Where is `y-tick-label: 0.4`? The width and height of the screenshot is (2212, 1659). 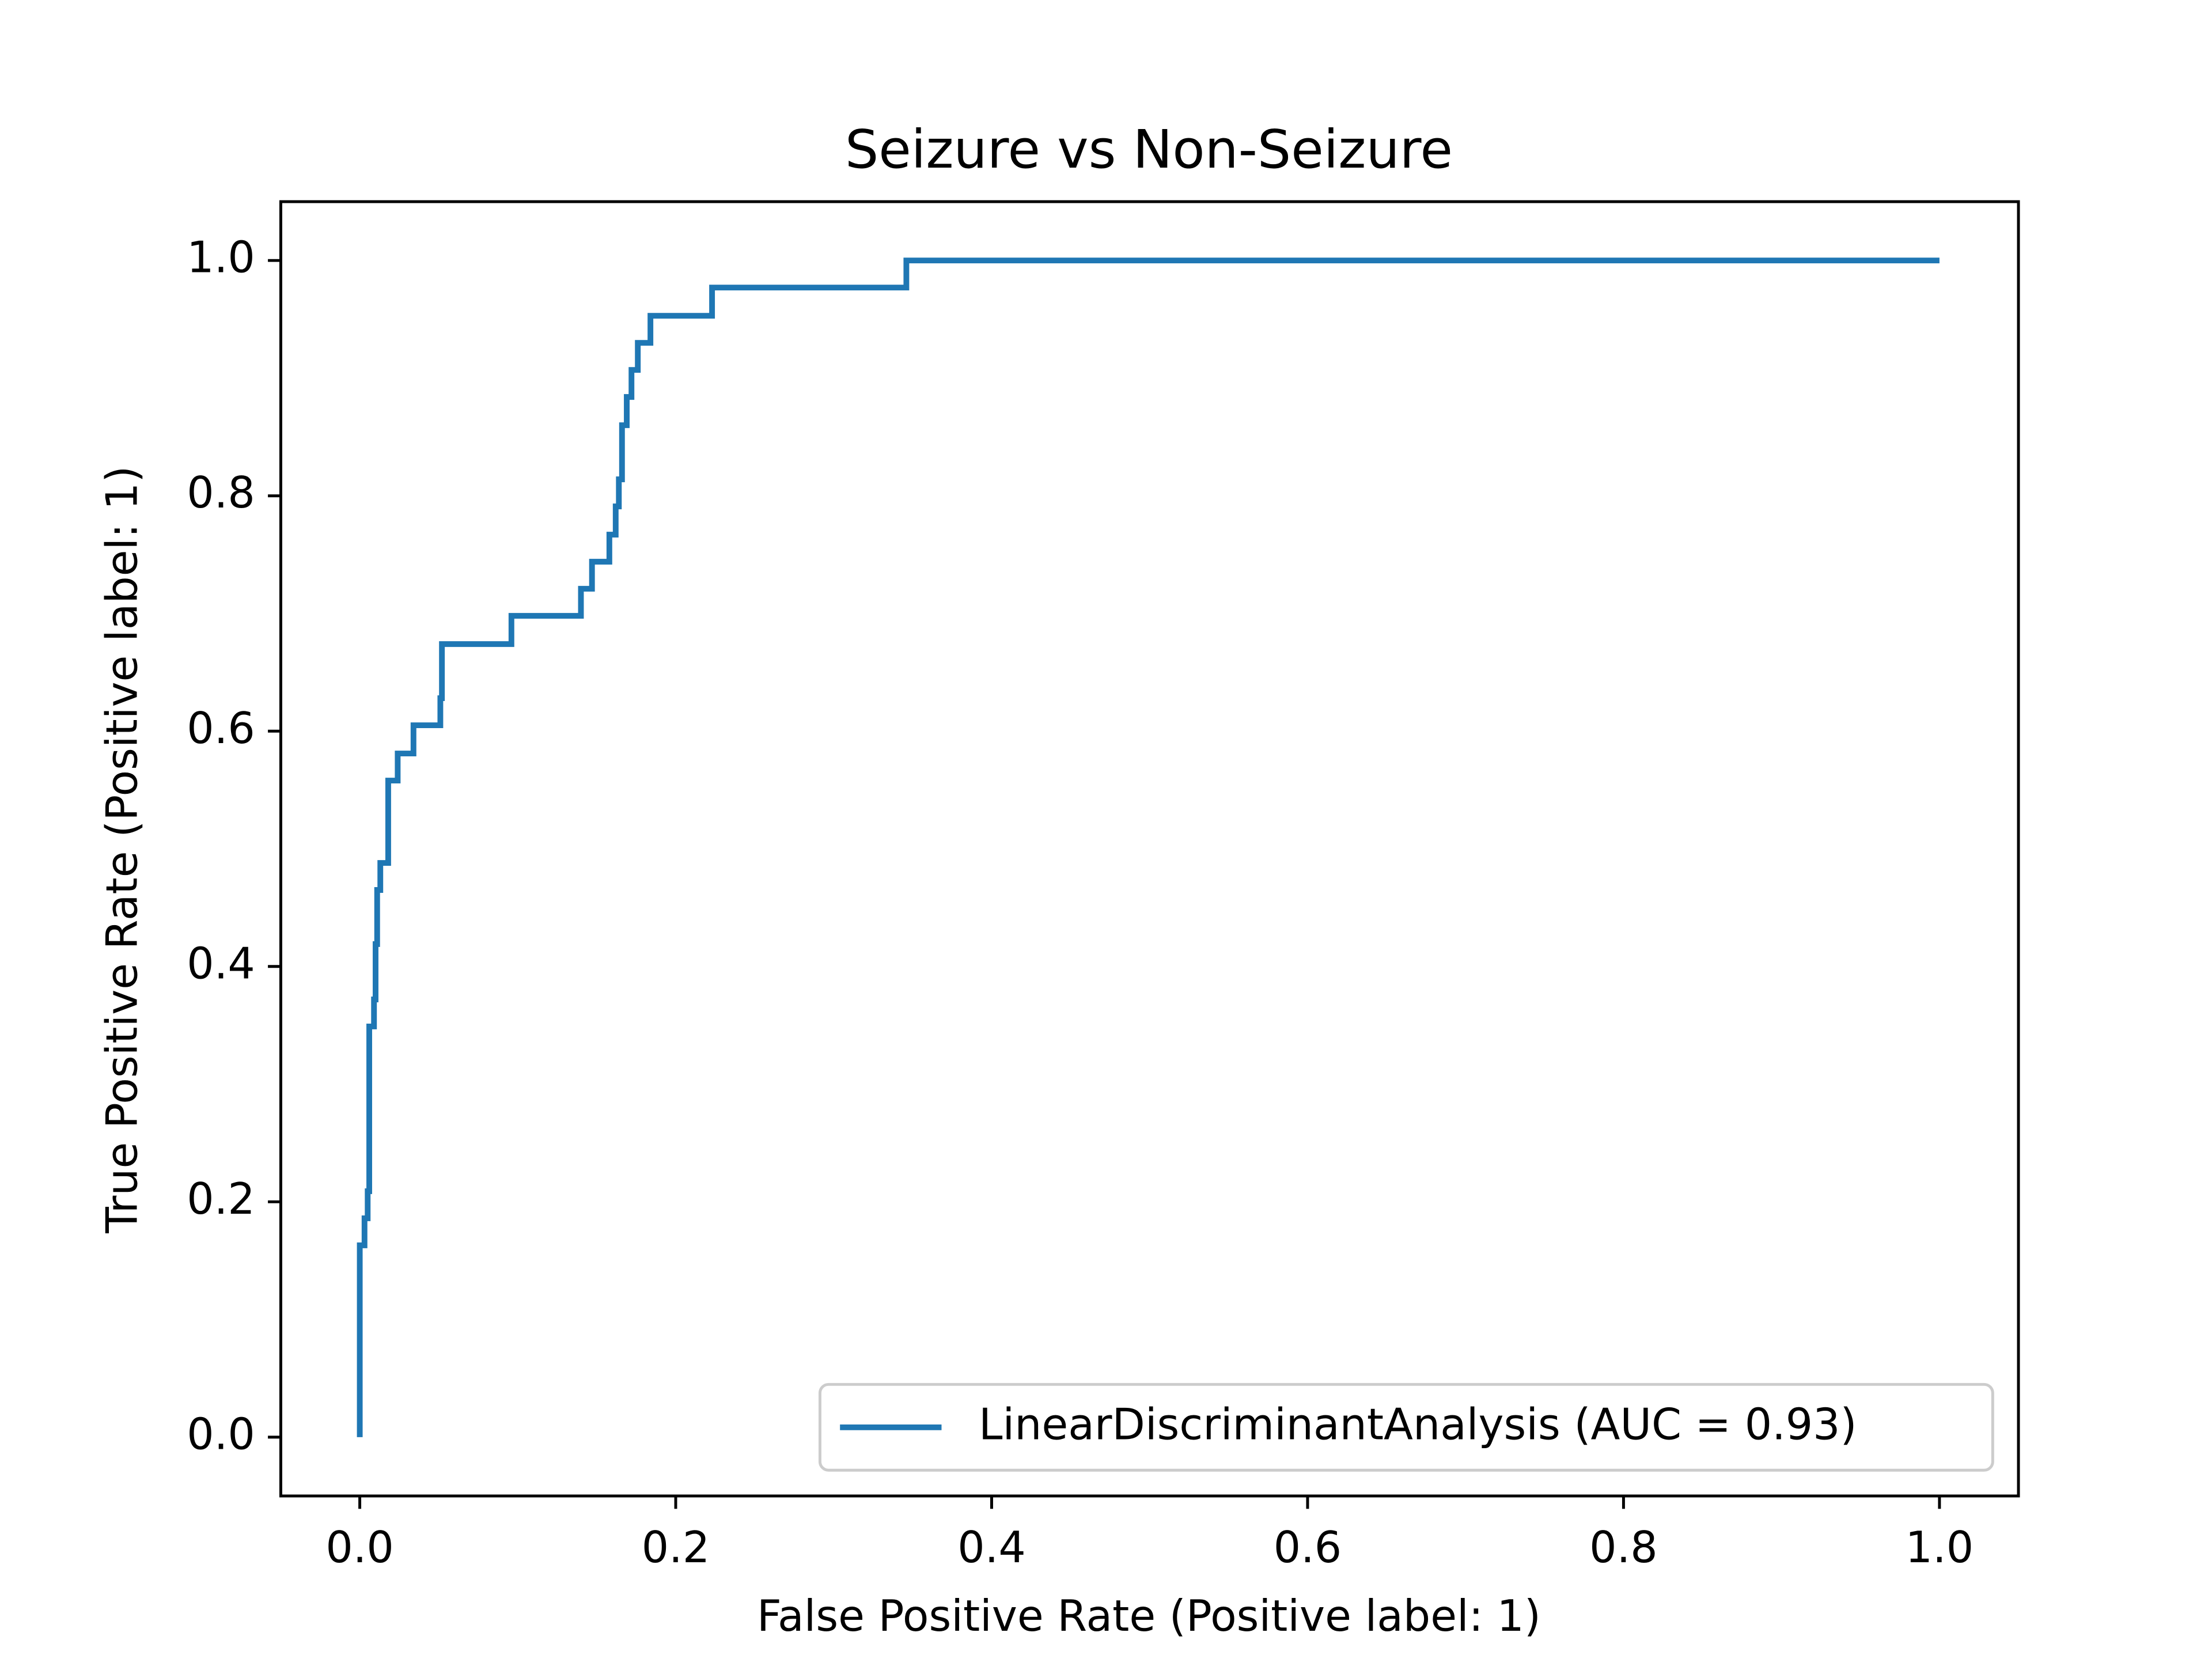
y-tick-label: 0.4 is located at coordinates (221, 963).